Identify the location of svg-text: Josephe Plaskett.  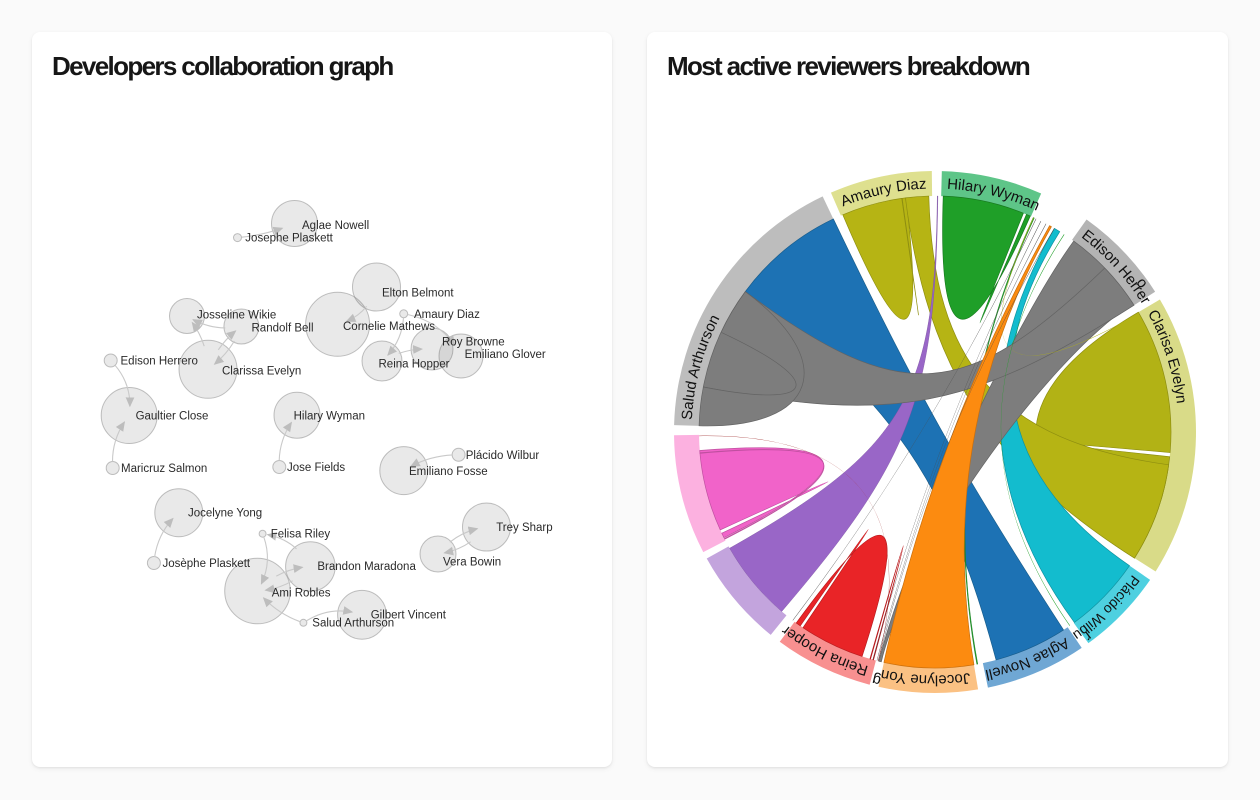
(289, 239).